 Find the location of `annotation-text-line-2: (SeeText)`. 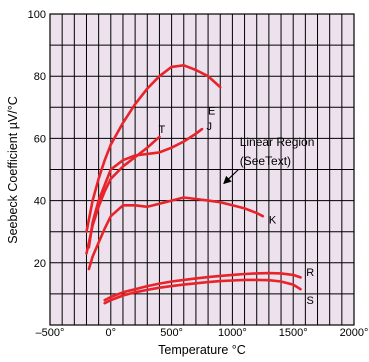

annotation-text-line-2: (SeeText) is located at coordinates (265, 161).